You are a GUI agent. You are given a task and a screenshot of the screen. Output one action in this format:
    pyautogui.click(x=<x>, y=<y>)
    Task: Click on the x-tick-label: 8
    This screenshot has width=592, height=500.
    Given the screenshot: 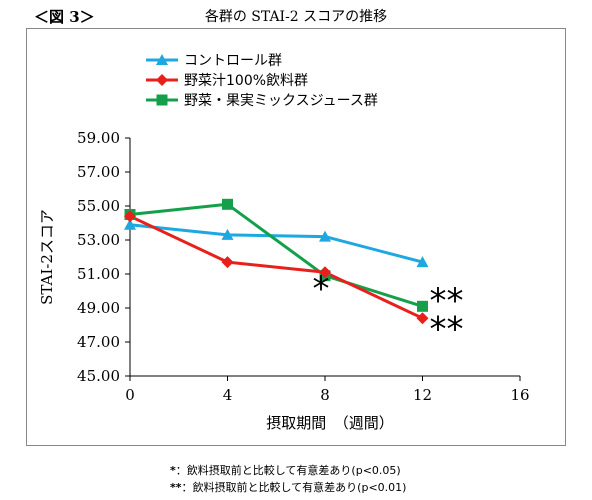 What is the action you would take?
    pyautogui.click(x=325, y=395)
    